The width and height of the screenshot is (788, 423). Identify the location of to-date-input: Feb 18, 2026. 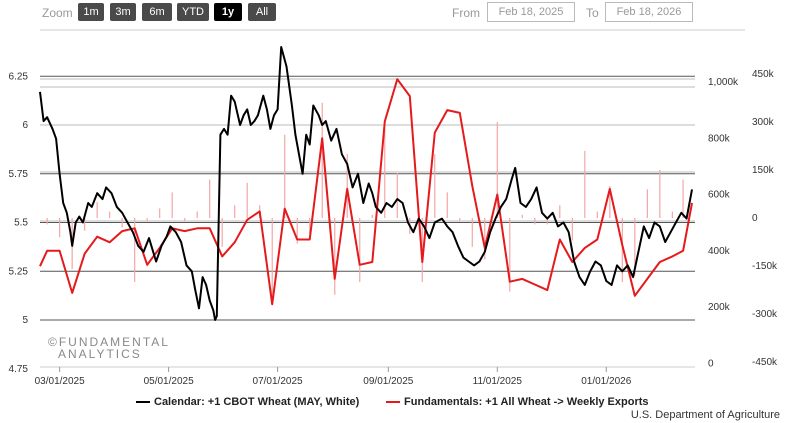
(649, 12).